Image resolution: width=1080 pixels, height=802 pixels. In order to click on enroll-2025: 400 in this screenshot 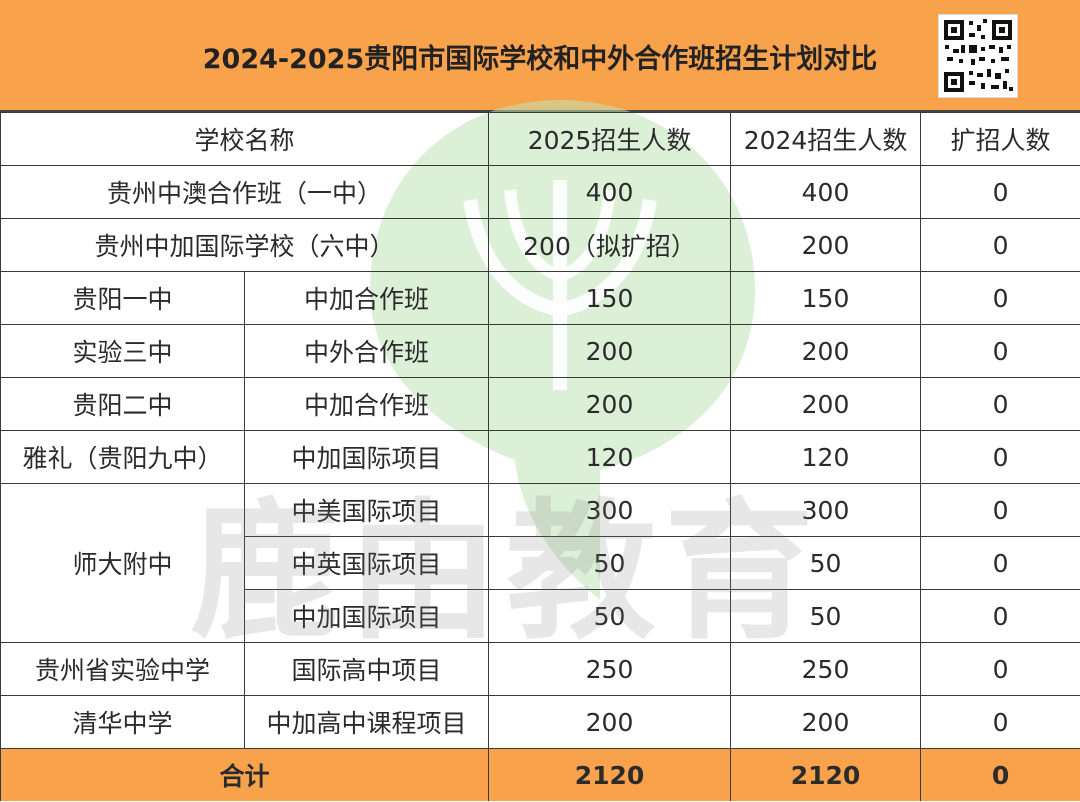, I will do `click(610, 192)`.